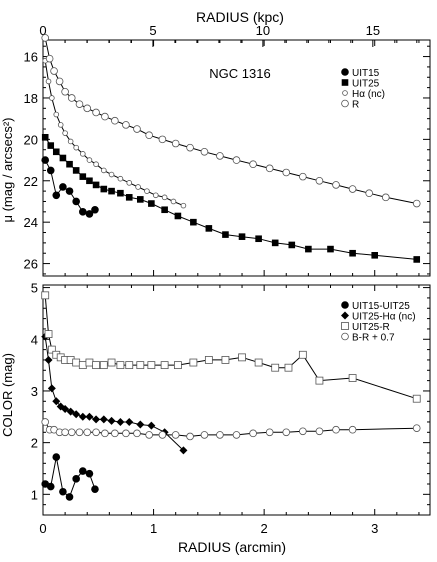  What do you see at coordinates (152, 30) in the screenshot?
I see `kpc-tick-label: 5` at bounding box center [152, 30].